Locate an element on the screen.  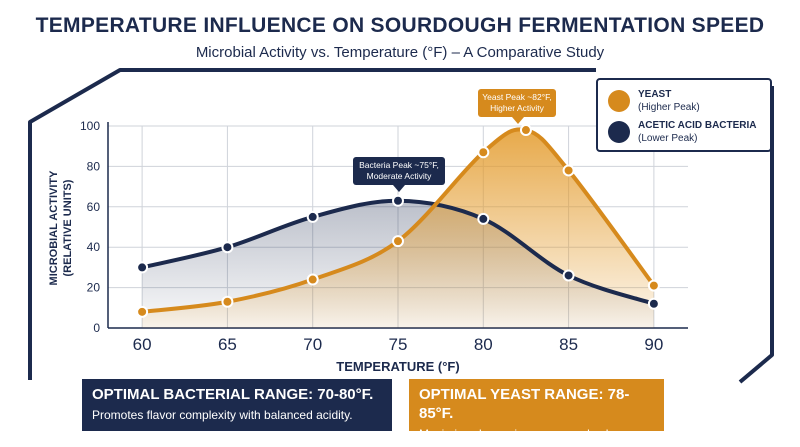
legend-sublabel-yeast: (Higher Peak) is located at coordinates (669, 107).